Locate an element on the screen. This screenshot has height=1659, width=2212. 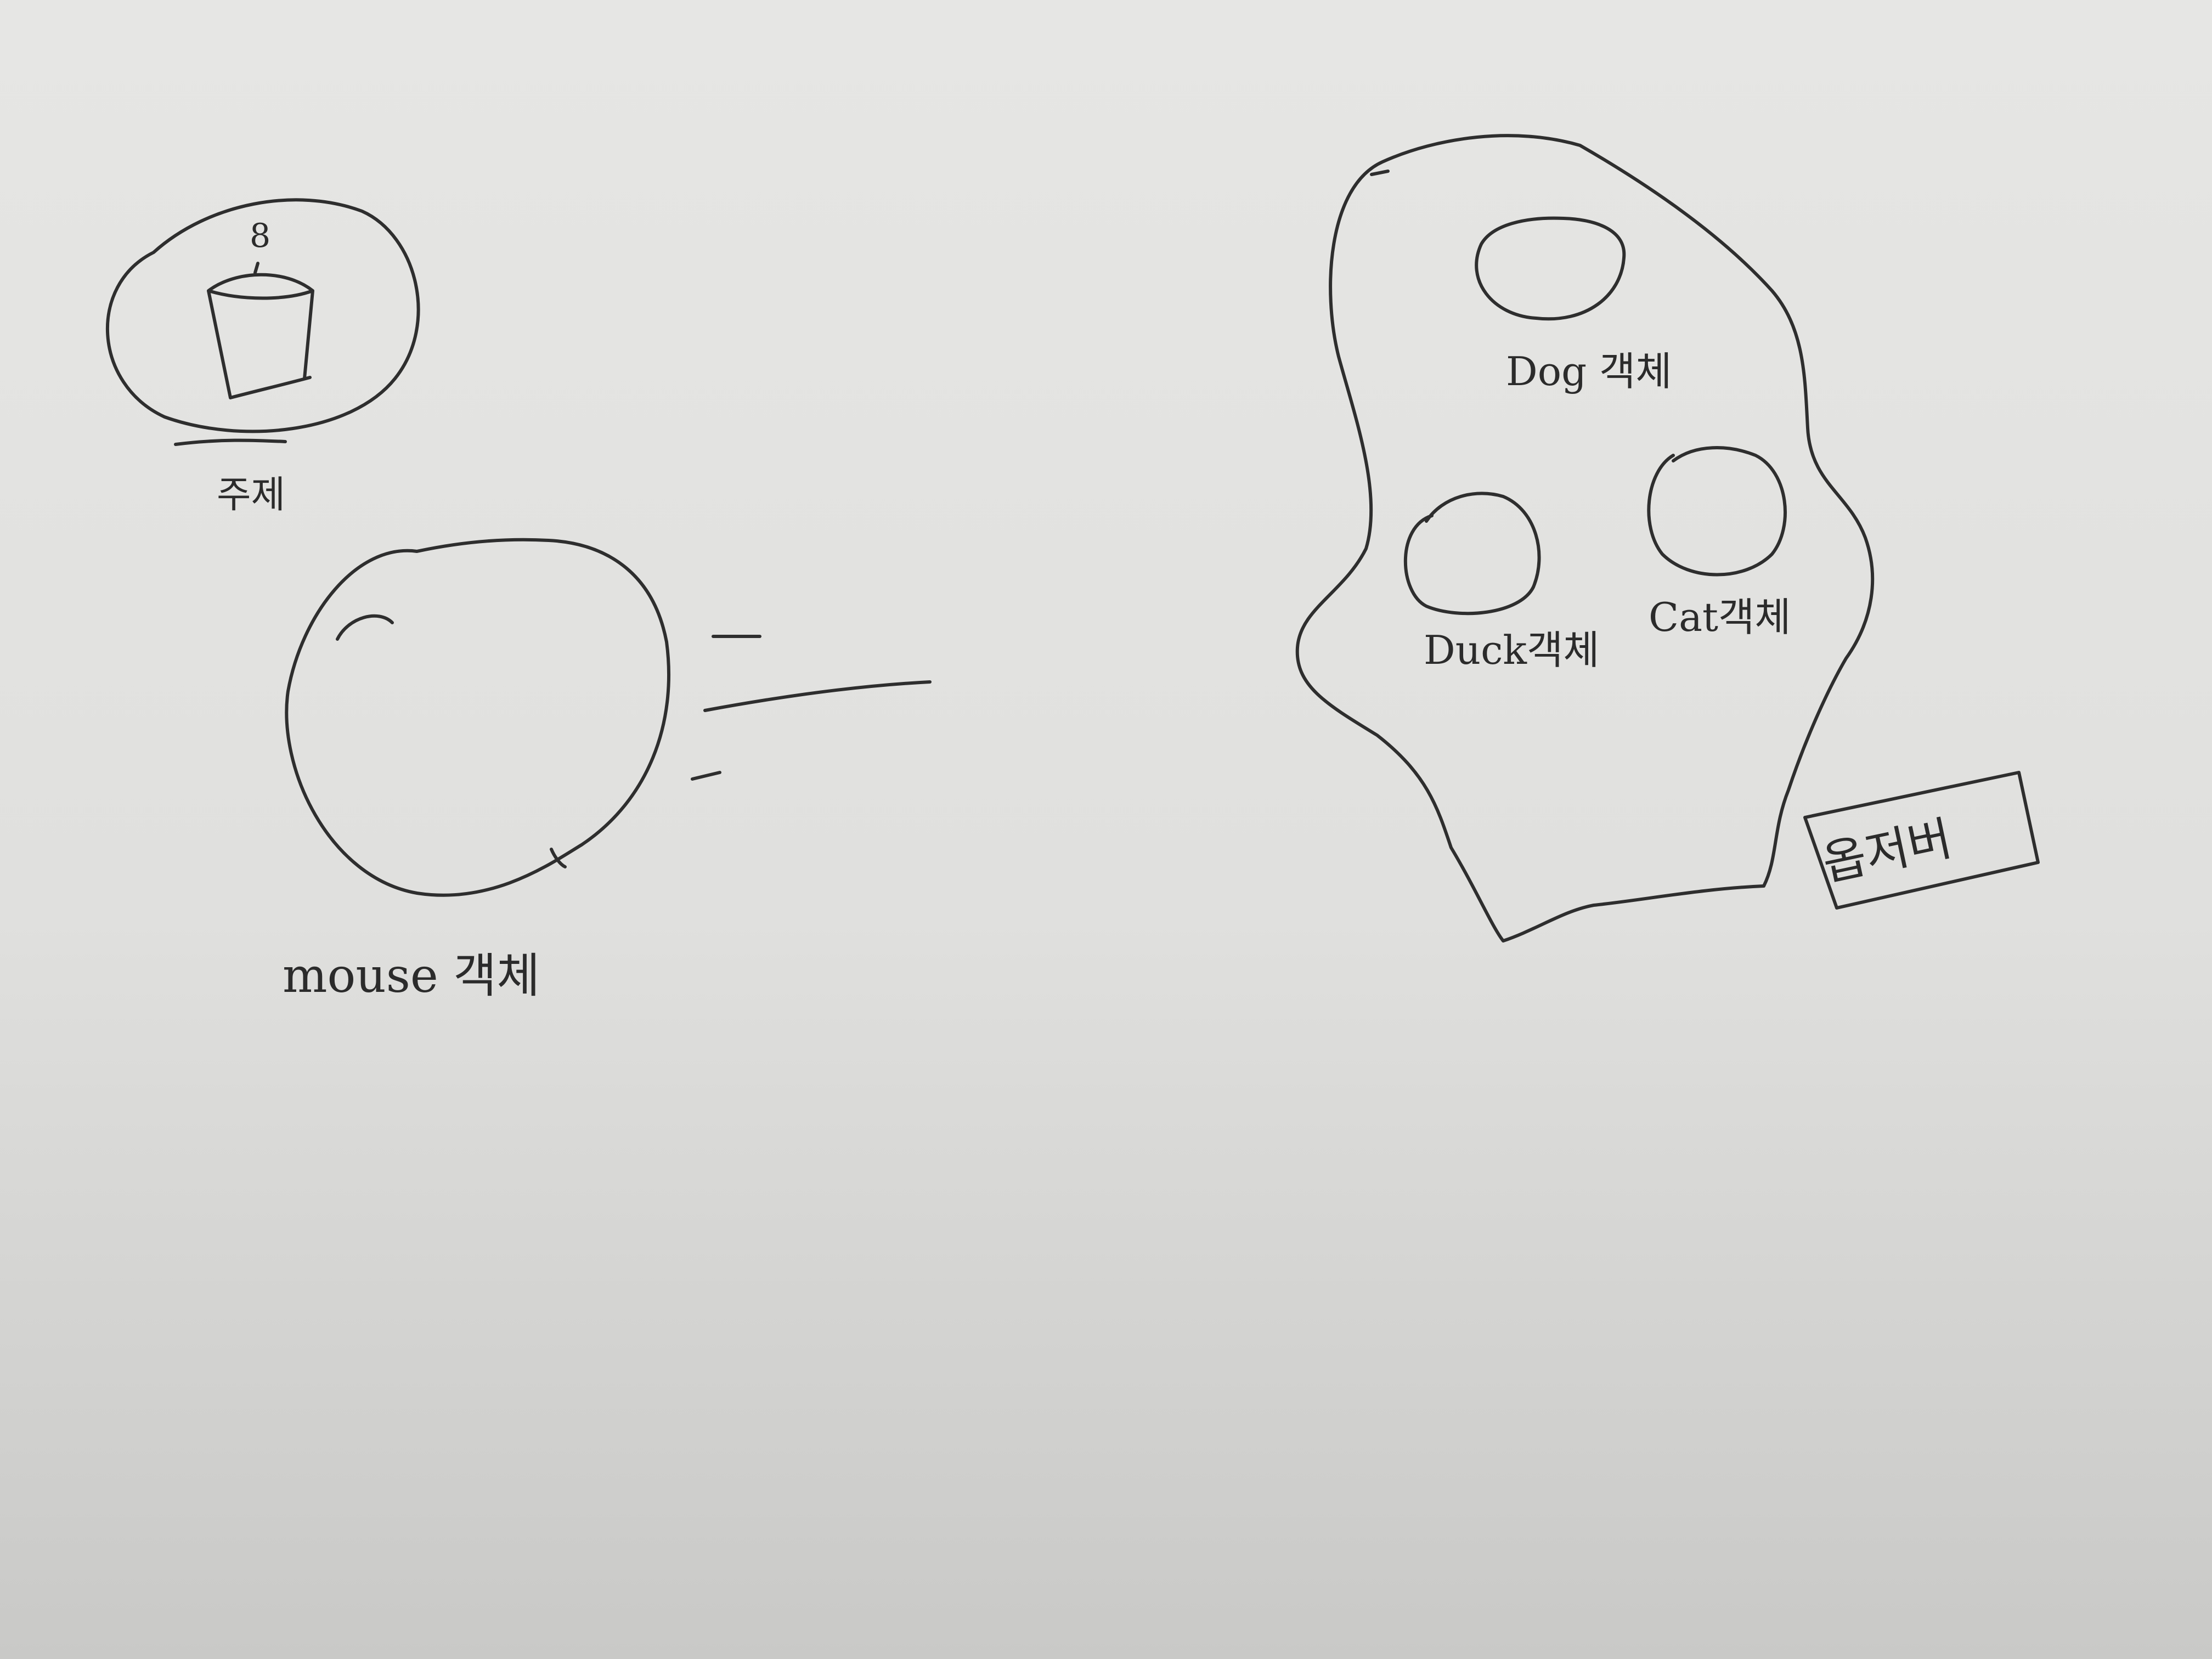
dog-circle is located at coordinates (1551, 268).